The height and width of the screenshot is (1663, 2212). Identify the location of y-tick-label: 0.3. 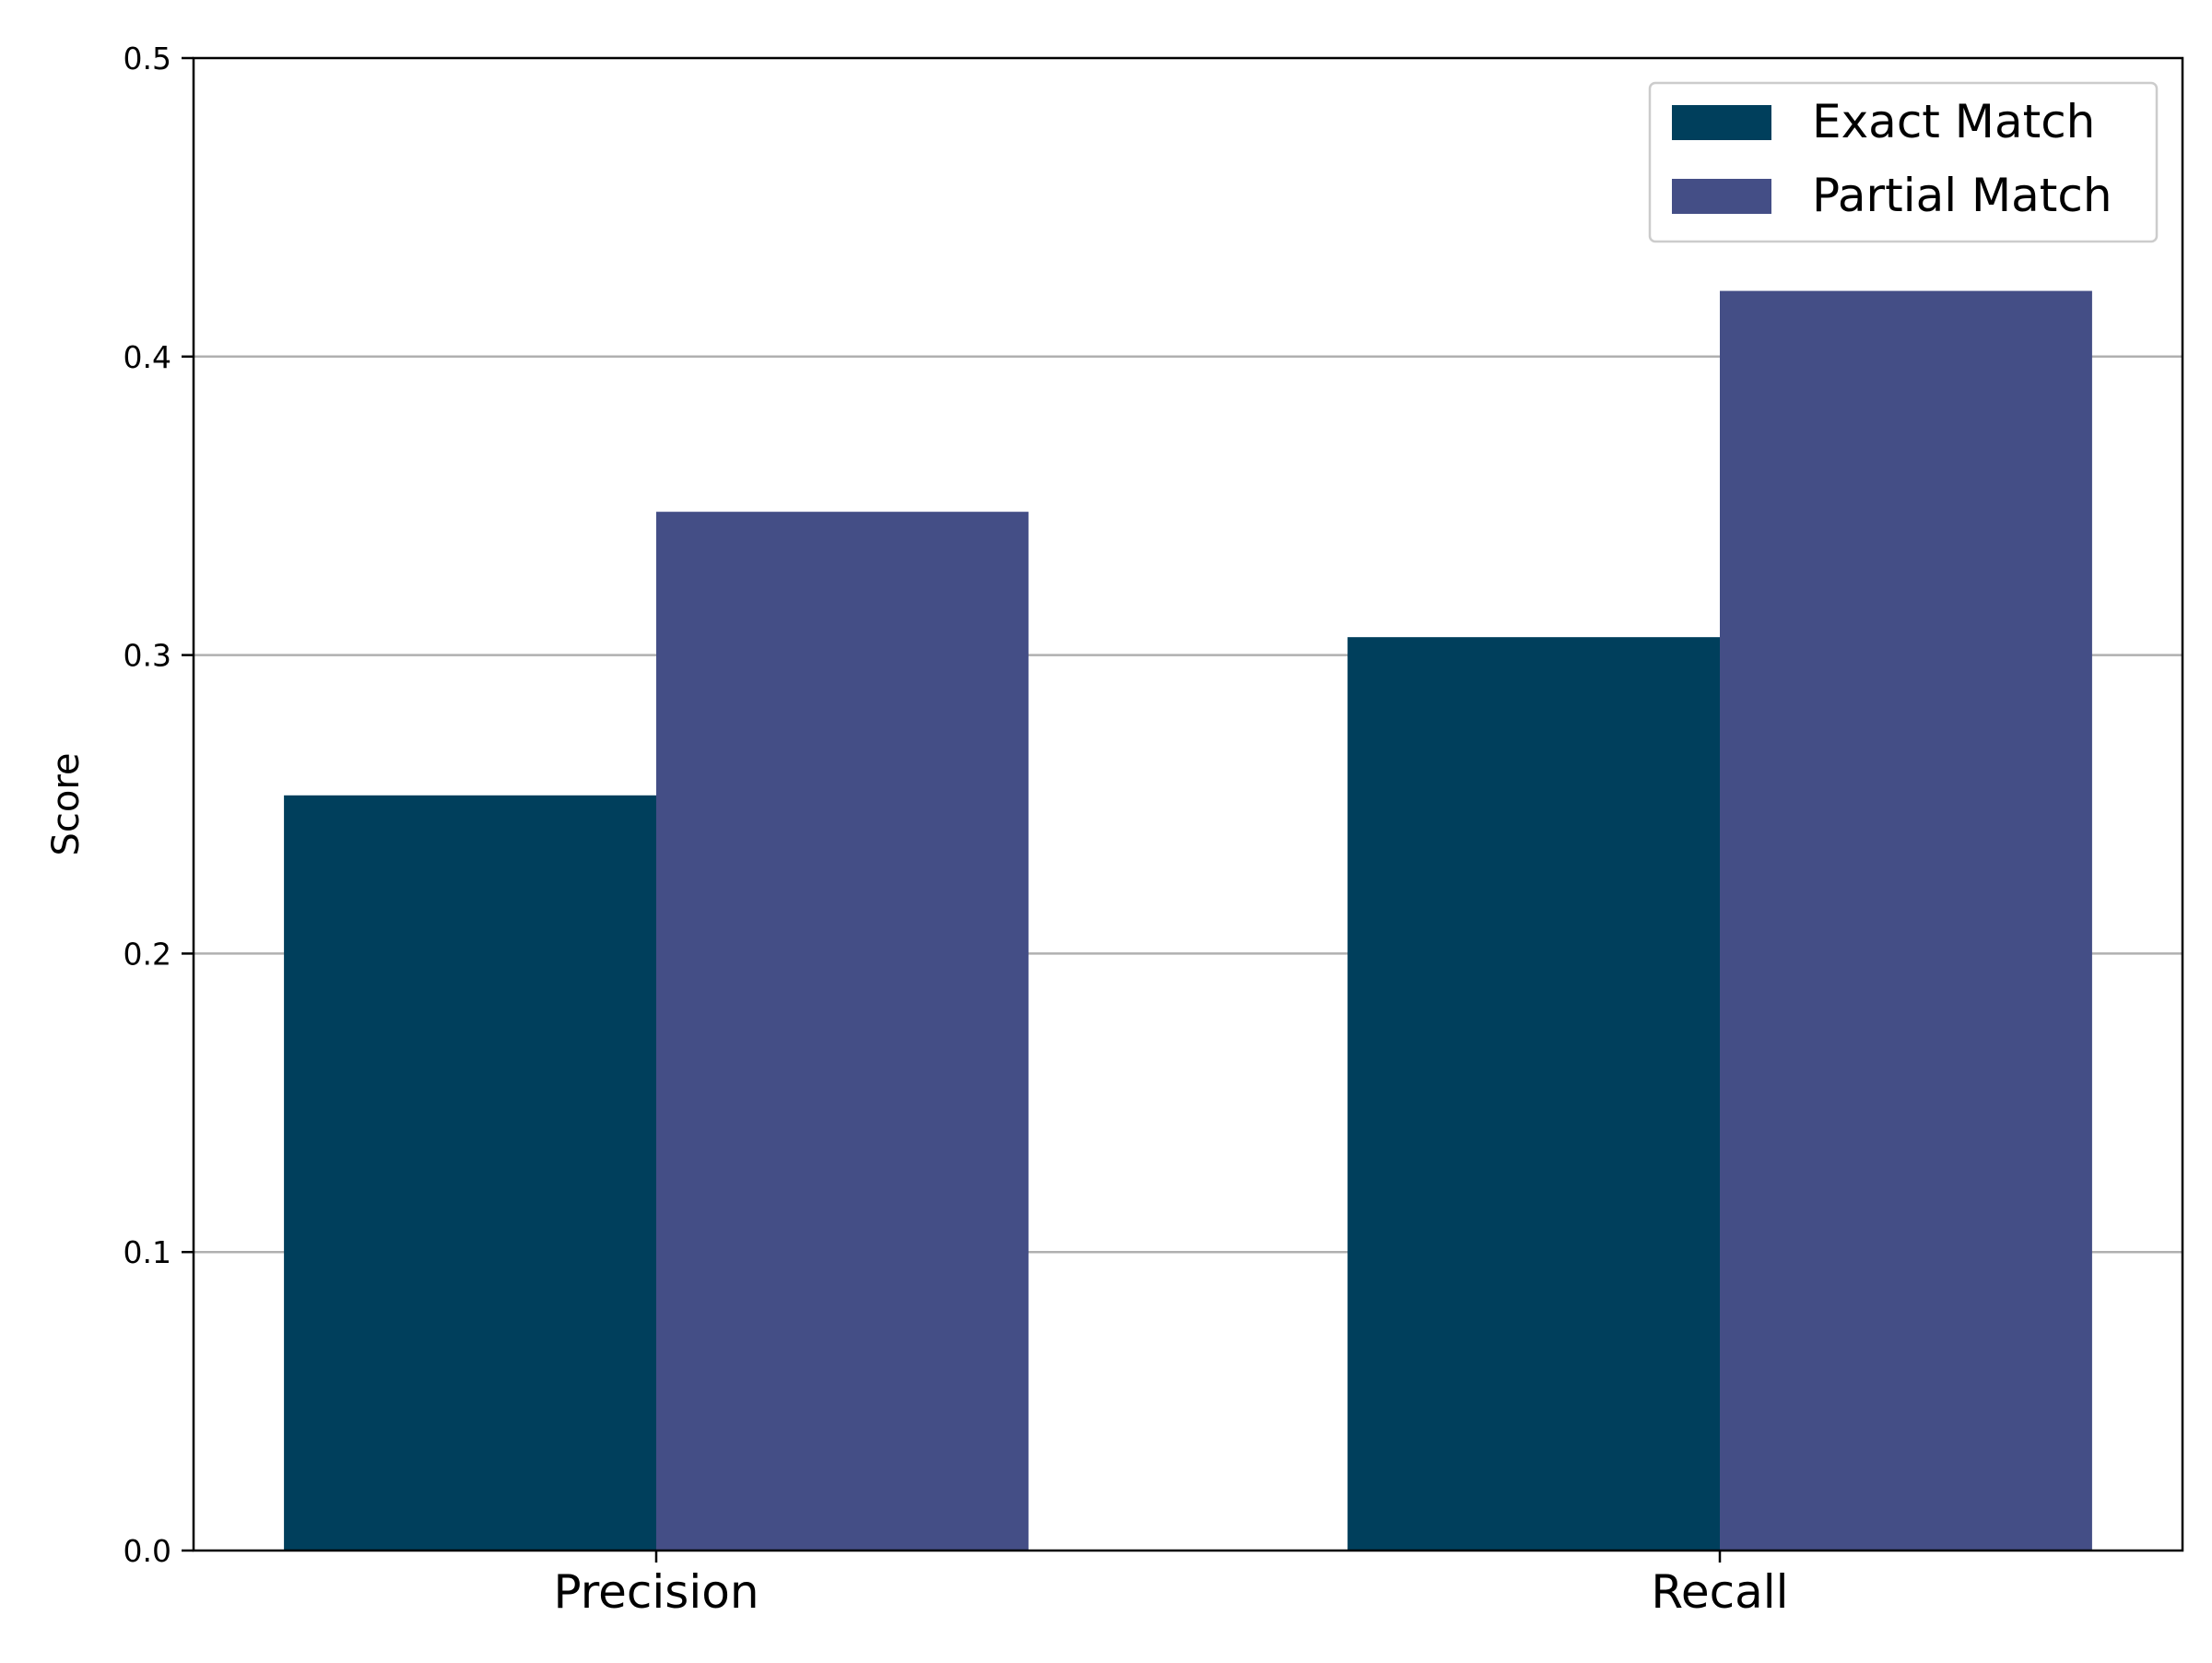
(147, 656).